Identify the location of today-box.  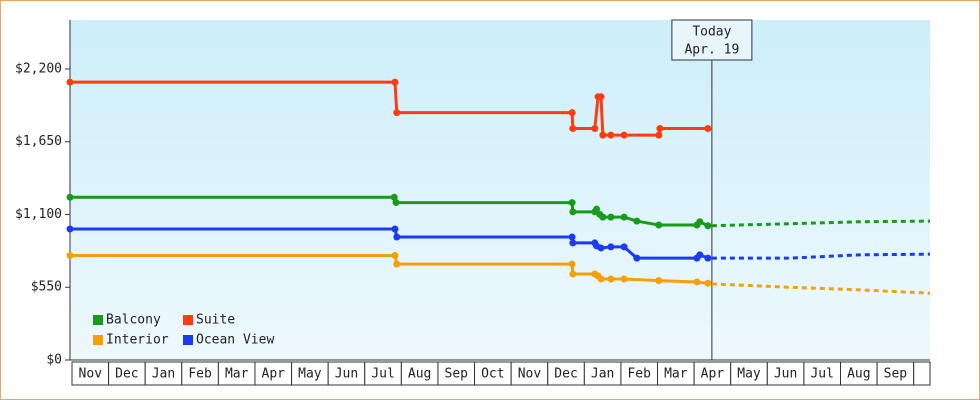
(712, 40).